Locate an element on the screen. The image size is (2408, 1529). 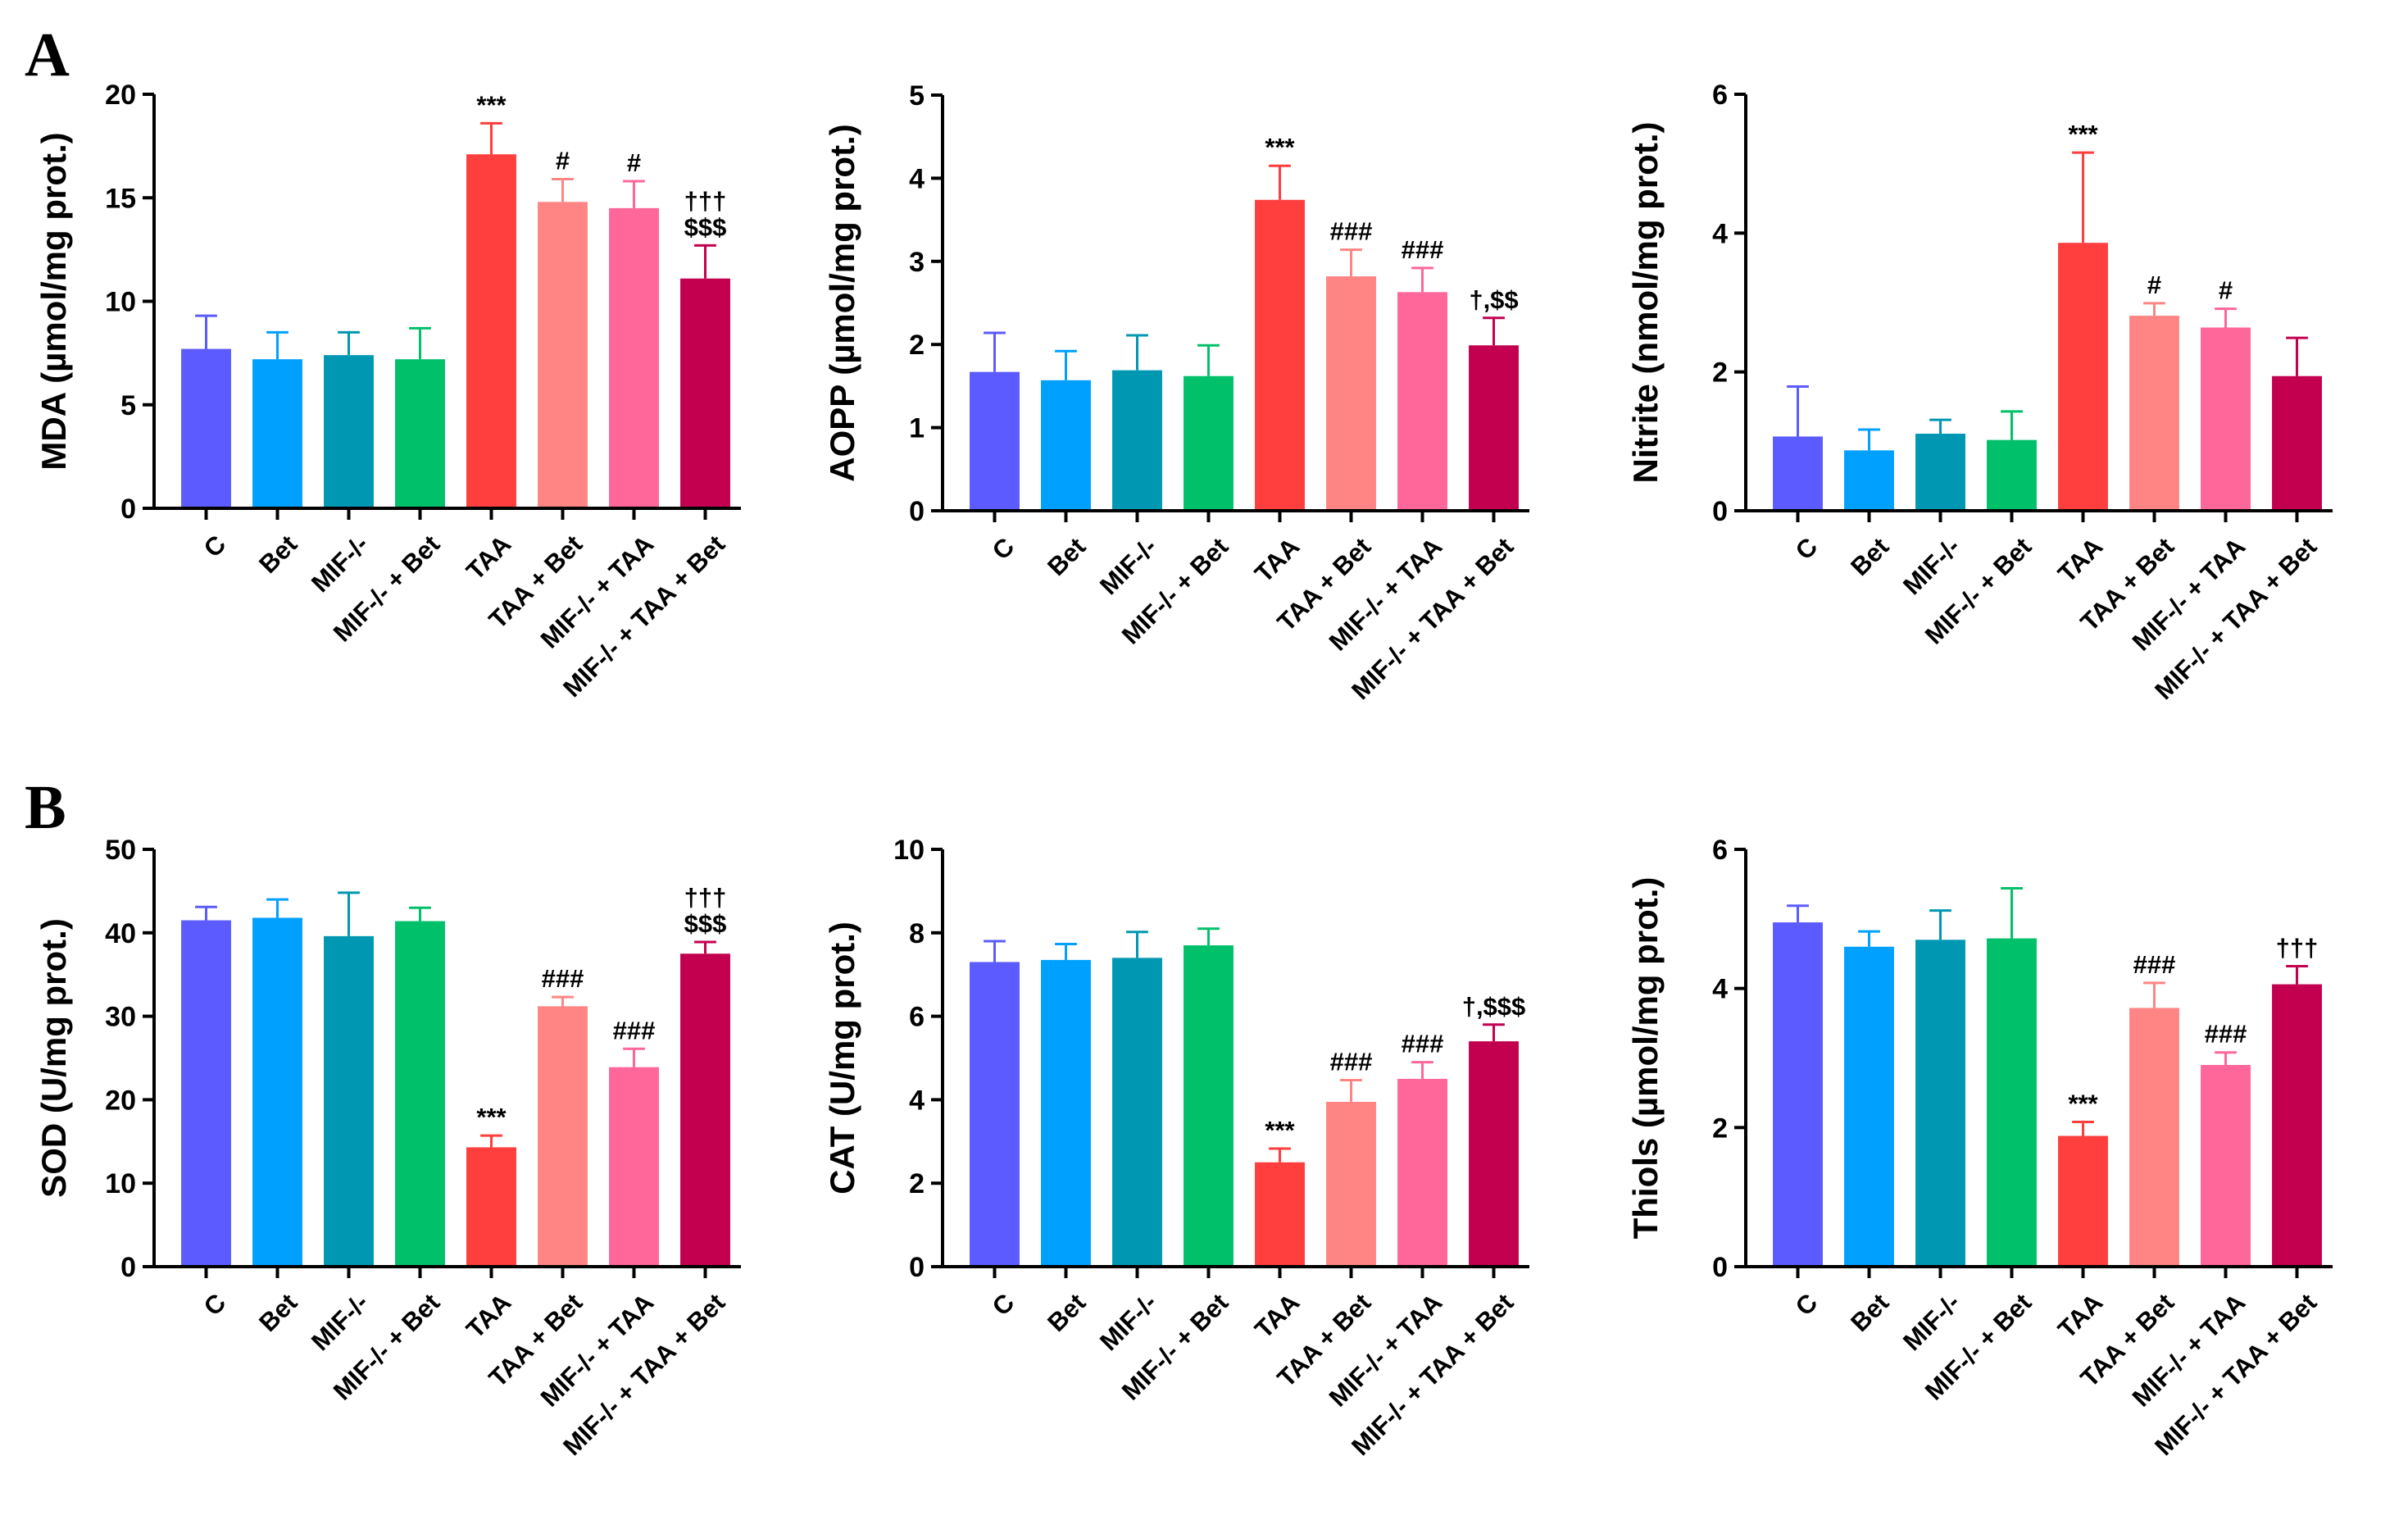
significance-label-mif-taa-bet: †,$$ is located at coordinates (1493, 299).